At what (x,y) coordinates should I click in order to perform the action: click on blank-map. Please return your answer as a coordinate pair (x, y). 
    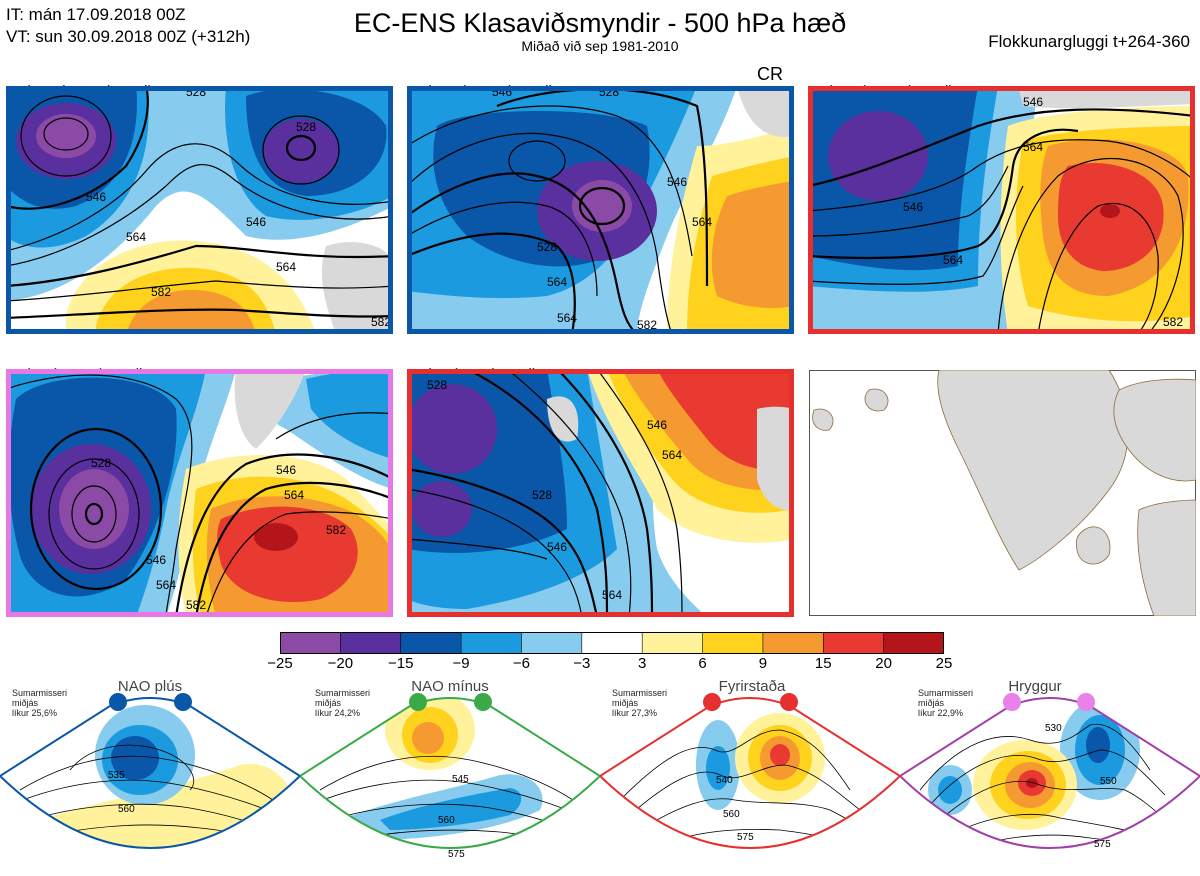
    Looking at the image, I should click on (1002, 493).